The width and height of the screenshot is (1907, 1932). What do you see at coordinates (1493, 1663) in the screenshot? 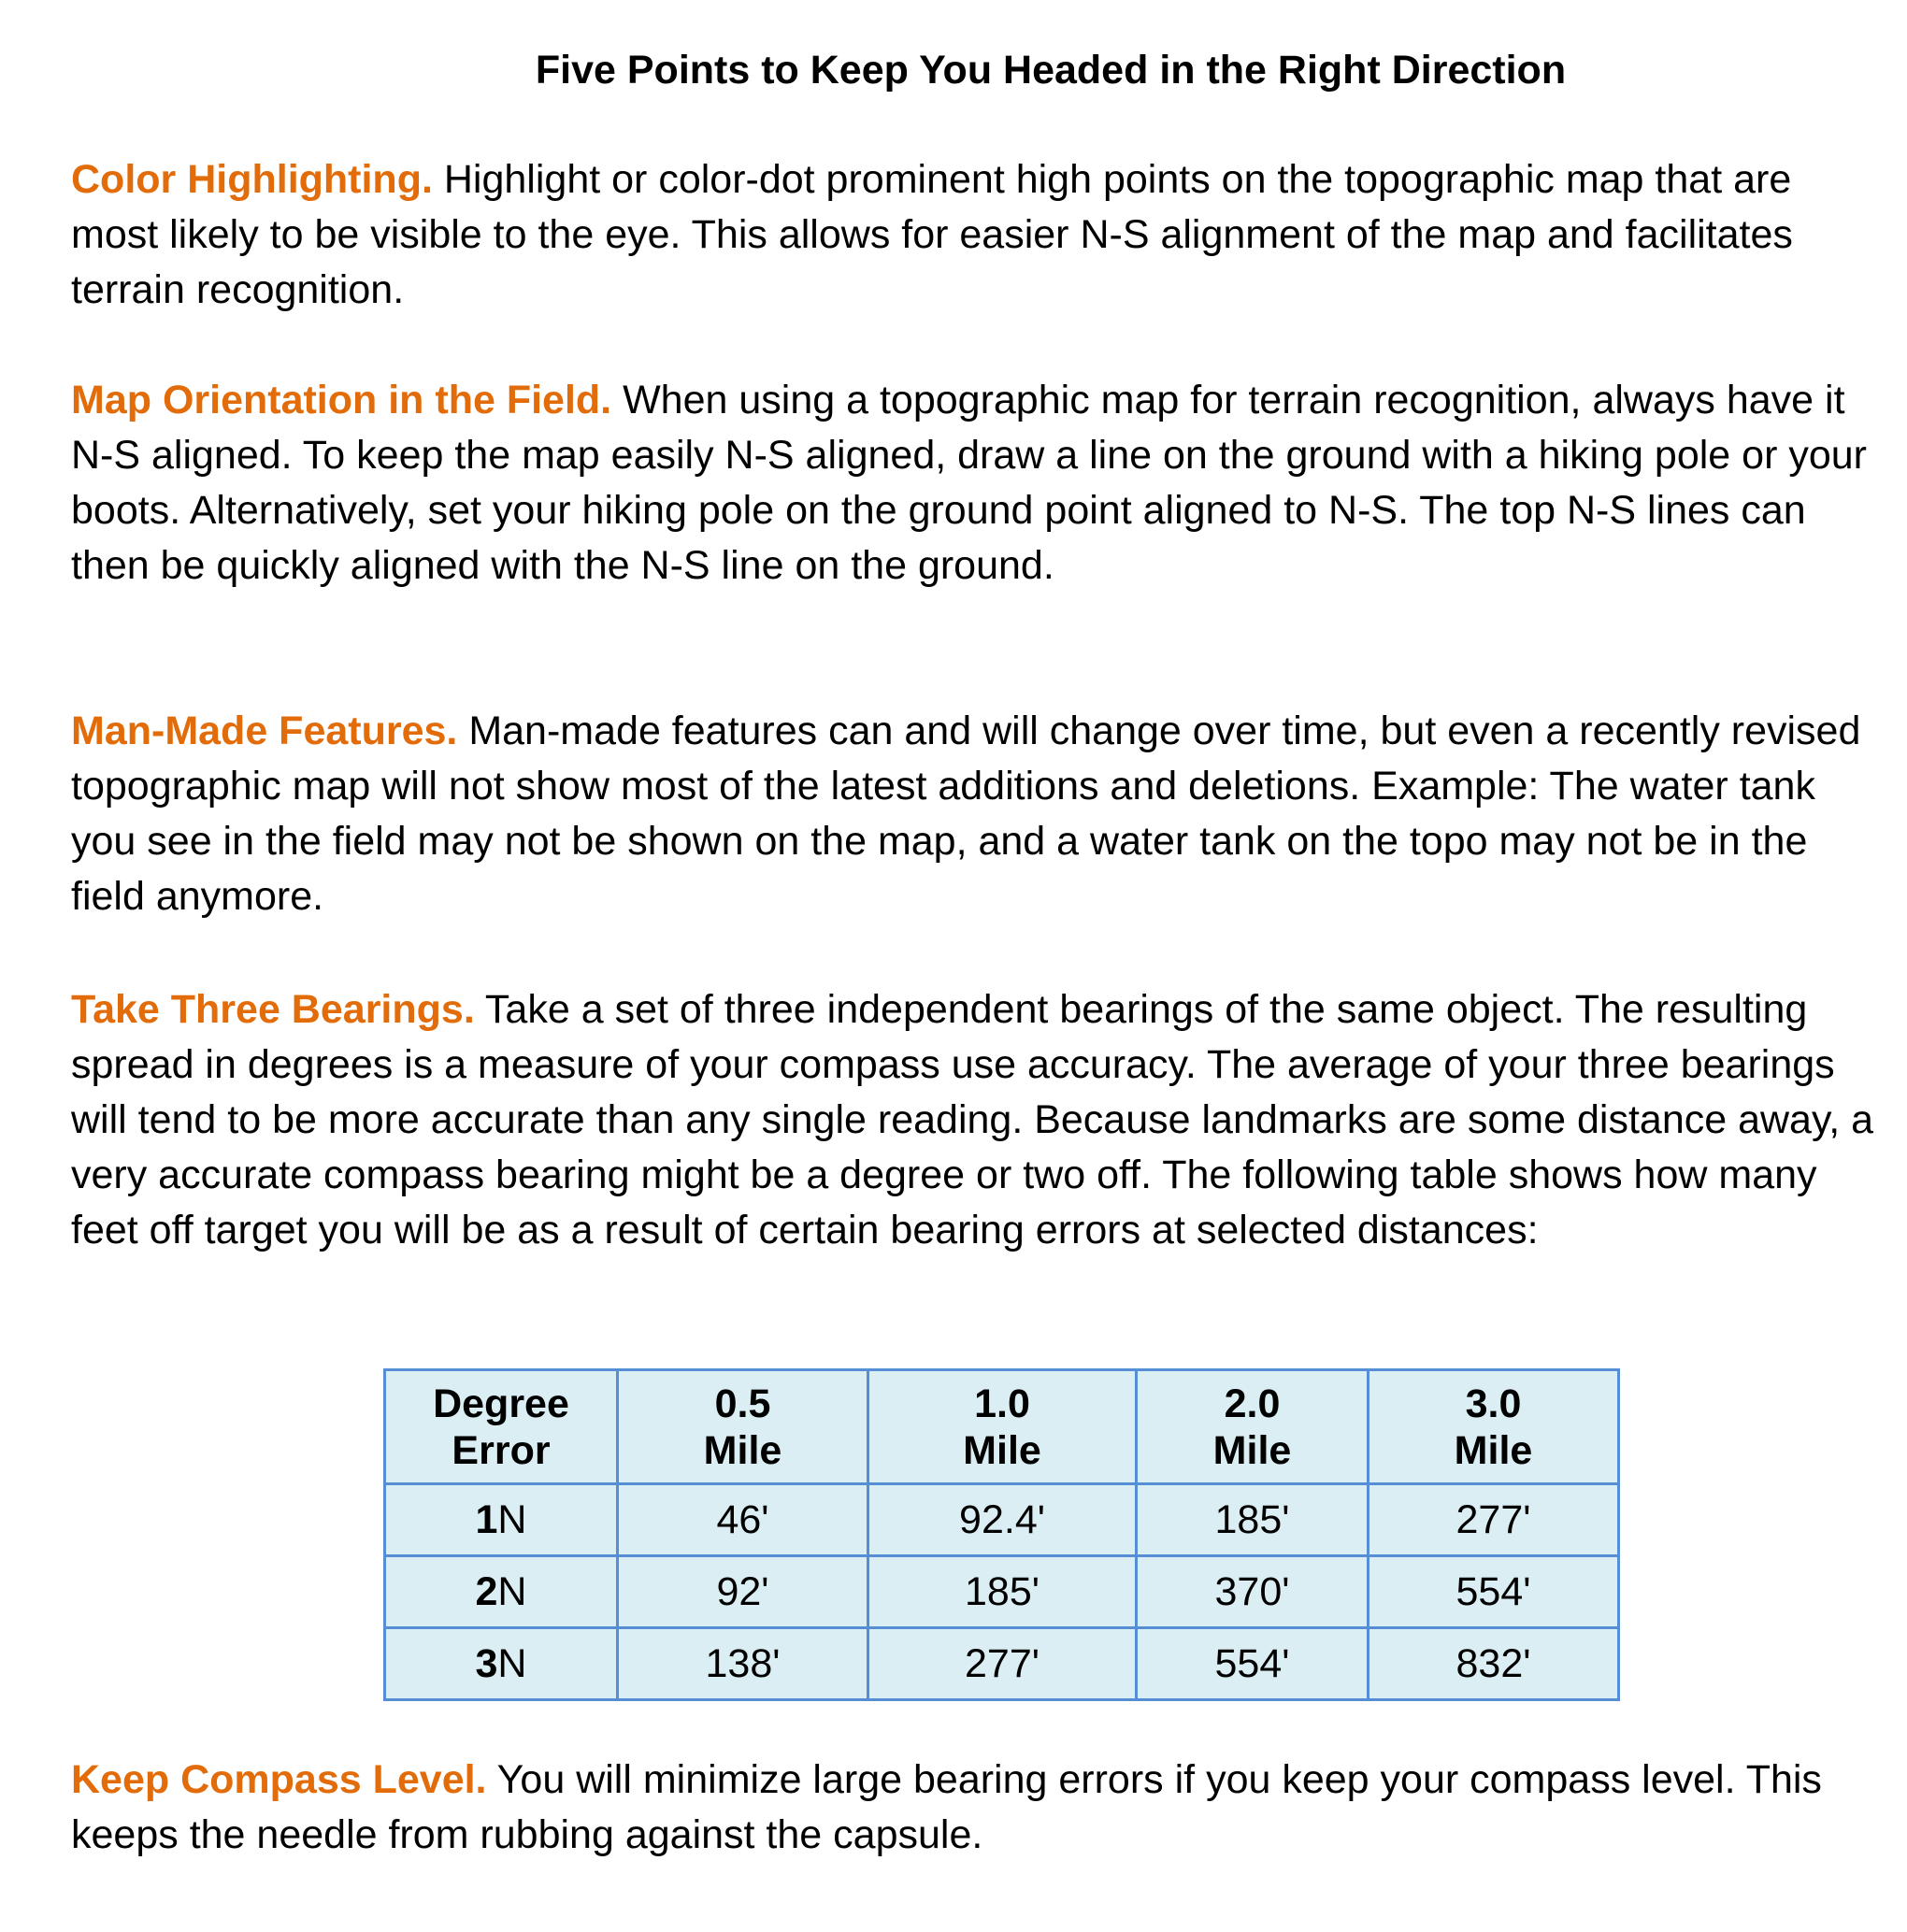
I see `table-cell: 832'` at bounding box center [1493, 1663].